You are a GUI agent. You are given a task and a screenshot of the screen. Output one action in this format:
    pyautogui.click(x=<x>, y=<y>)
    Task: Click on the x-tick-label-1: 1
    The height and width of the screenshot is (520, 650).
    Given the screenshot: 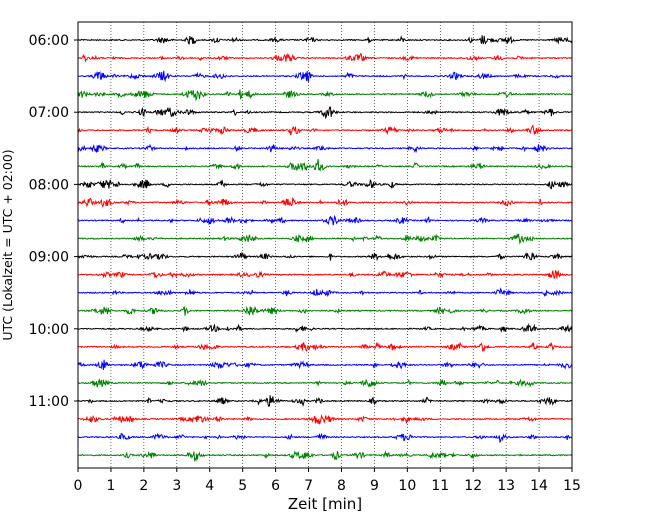 What is the action you would take?
    pyautogui.click(x=110, y=486)
    